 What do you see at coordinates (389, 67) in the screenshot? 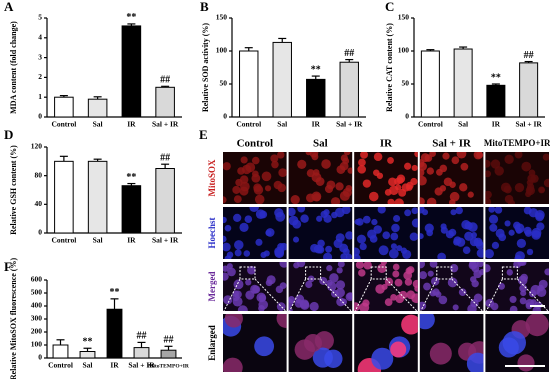
I see `y-axis-label: Relative CAT content (%)` at bounding box center [389, 67].